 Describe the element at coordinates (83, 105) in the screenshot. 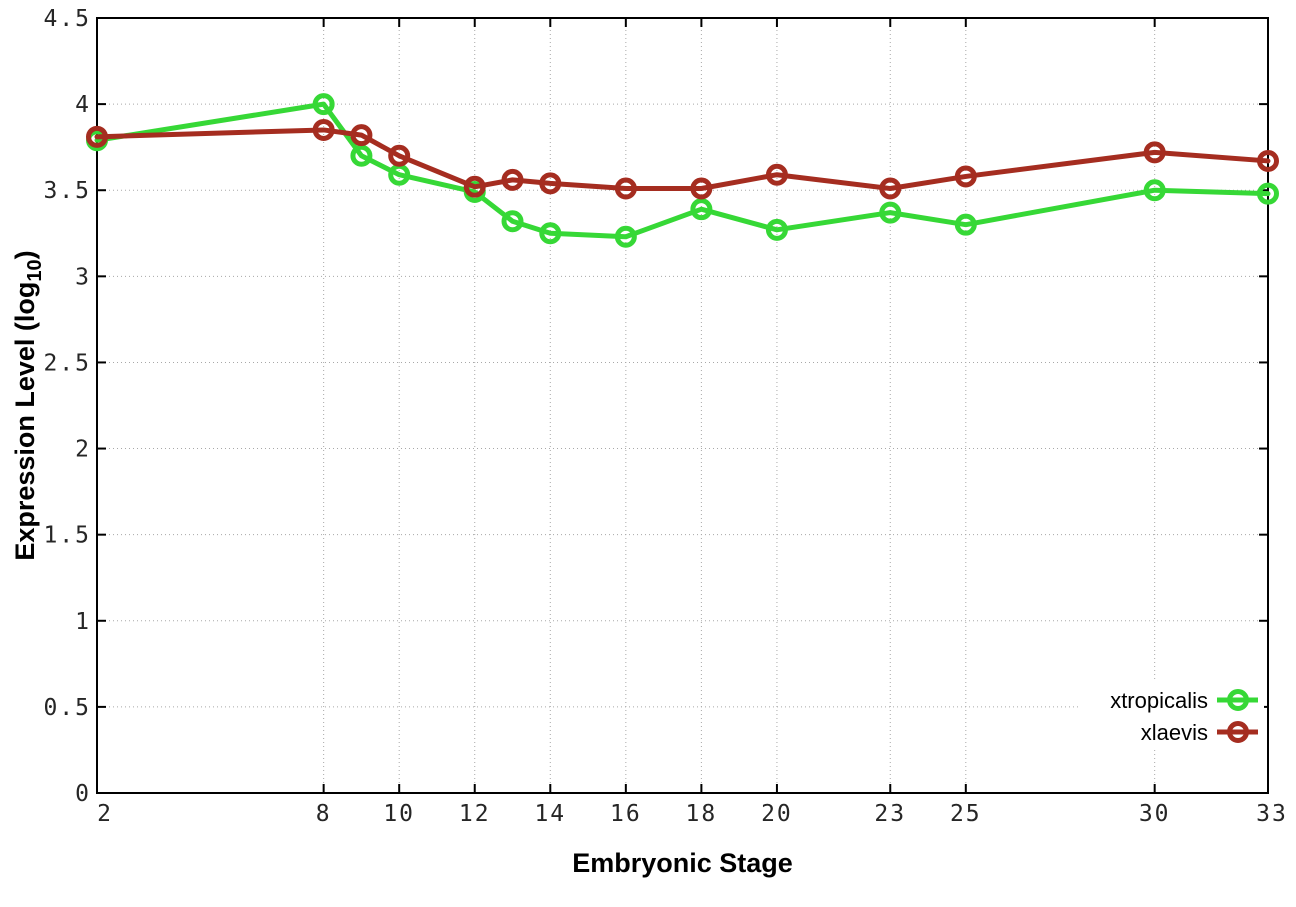

I see `y-tick-label: 4` at that location.